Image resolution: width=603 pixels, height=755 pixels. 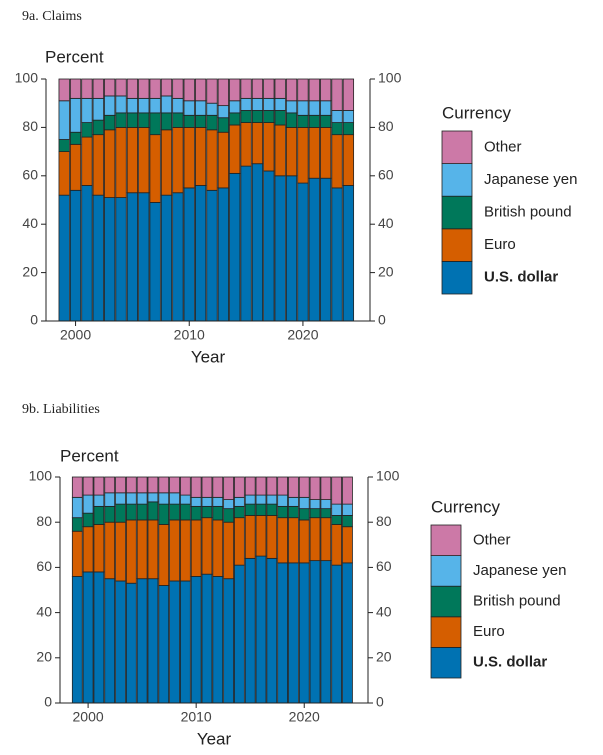 What do you see at coordinates (41, 476) in the screenshot?
I see `y-tick-label: 100` at bounding box center [41, 476].